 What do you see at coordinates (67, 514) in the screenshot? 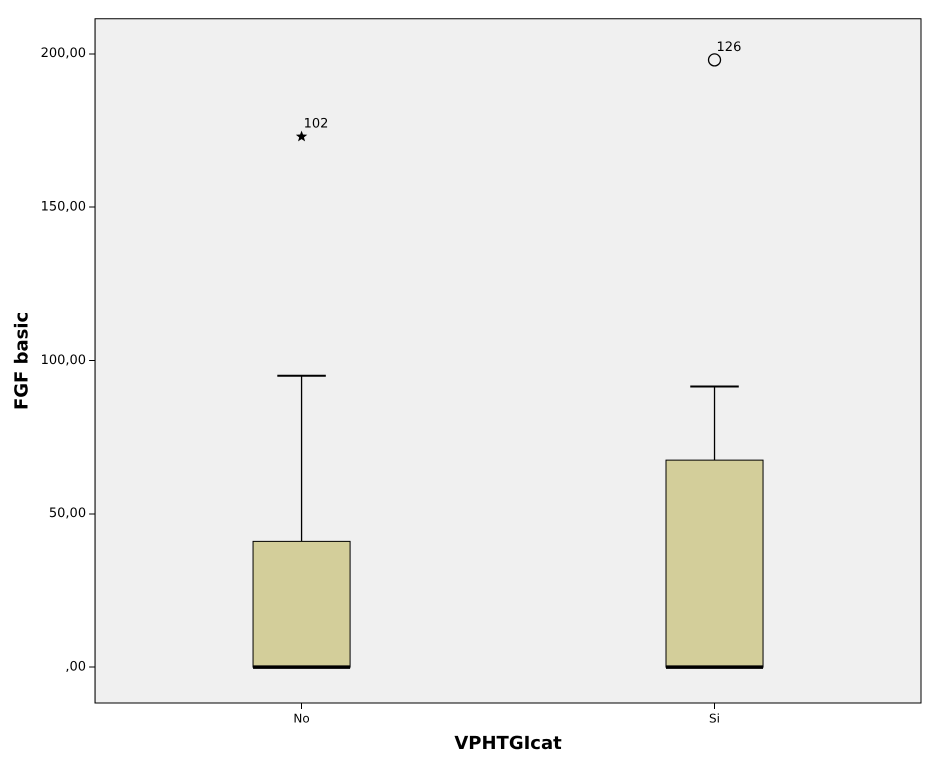
I see `y-tick-label: 50,00` at bounding box center [67, 514].